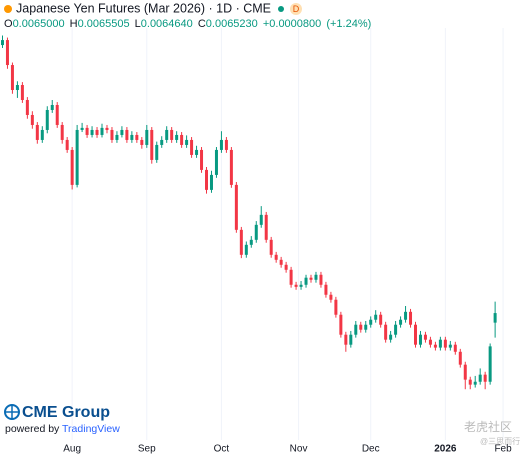  I want to click on x-tick-label: Nov, so click(299, 449).